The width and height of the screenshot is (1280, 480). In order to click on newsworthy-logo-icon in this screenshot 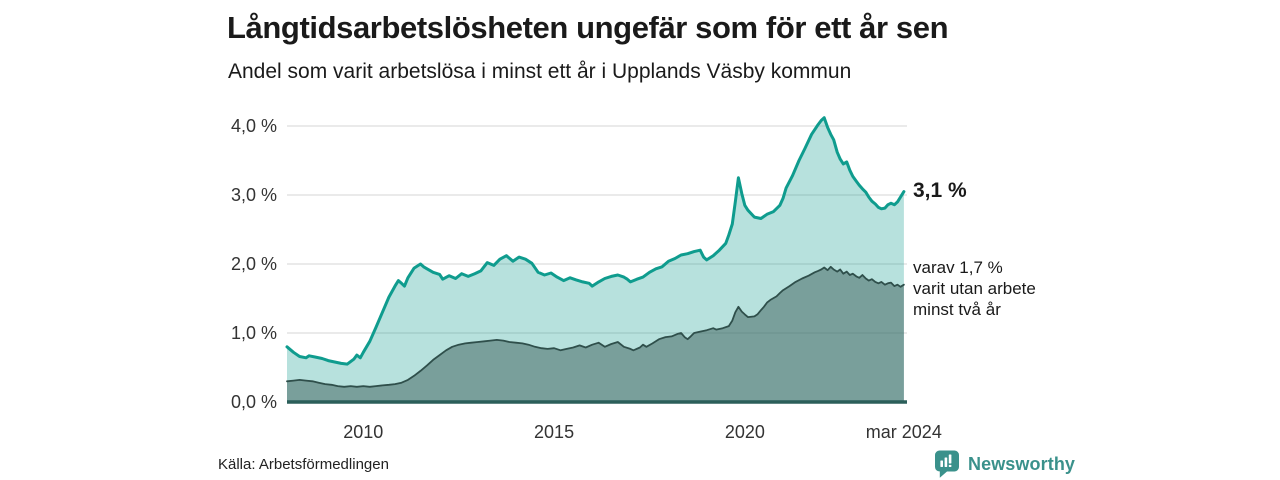, I will do `click(947, 464)`.